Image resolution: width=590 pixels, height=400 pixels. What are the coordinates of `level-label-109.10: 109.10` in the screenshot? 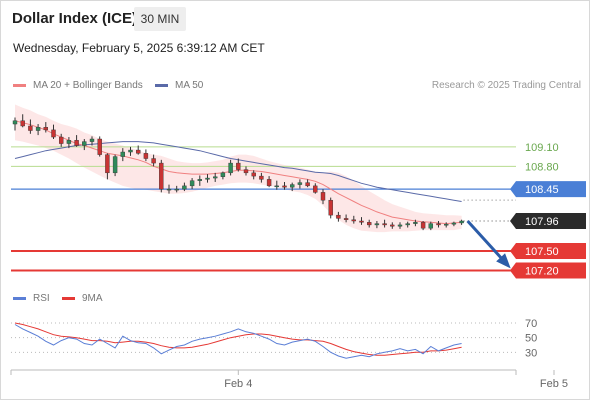 It's located at (542, 148).